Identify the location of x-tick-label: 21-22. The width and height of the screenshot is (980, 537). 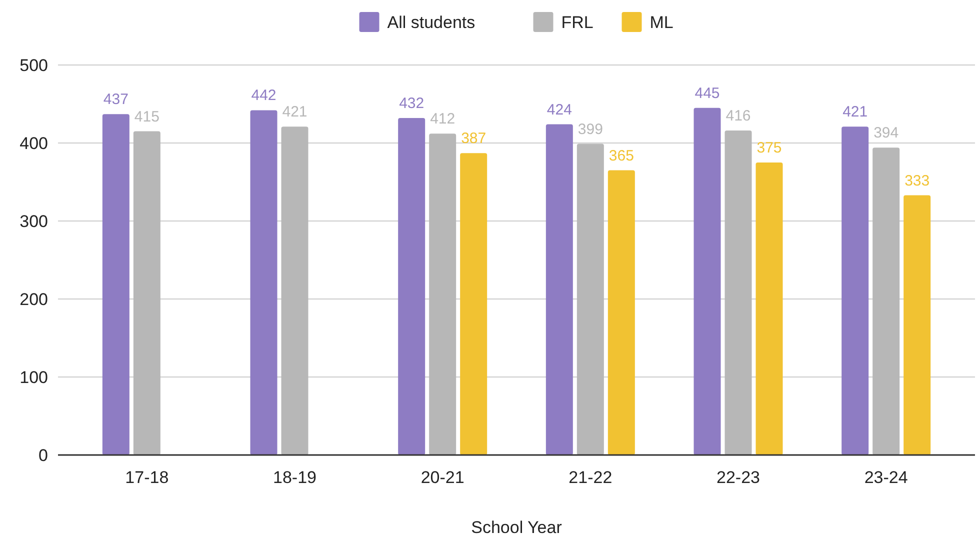
(590, 477).